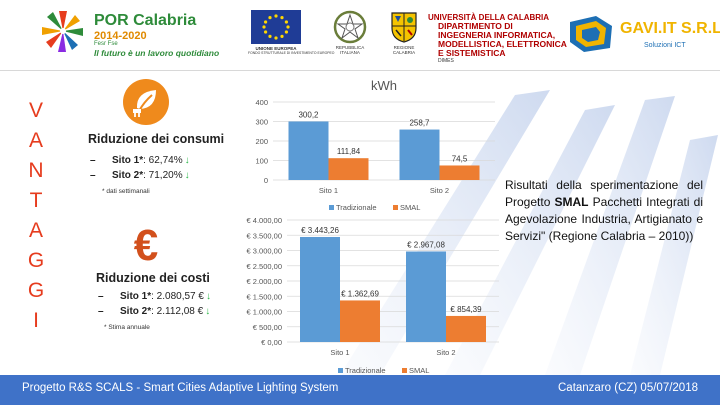 The width and height of the screenshot is (720, 405). I want to click on consumi-title: Riduzione dei consumi, so click(156, 139).